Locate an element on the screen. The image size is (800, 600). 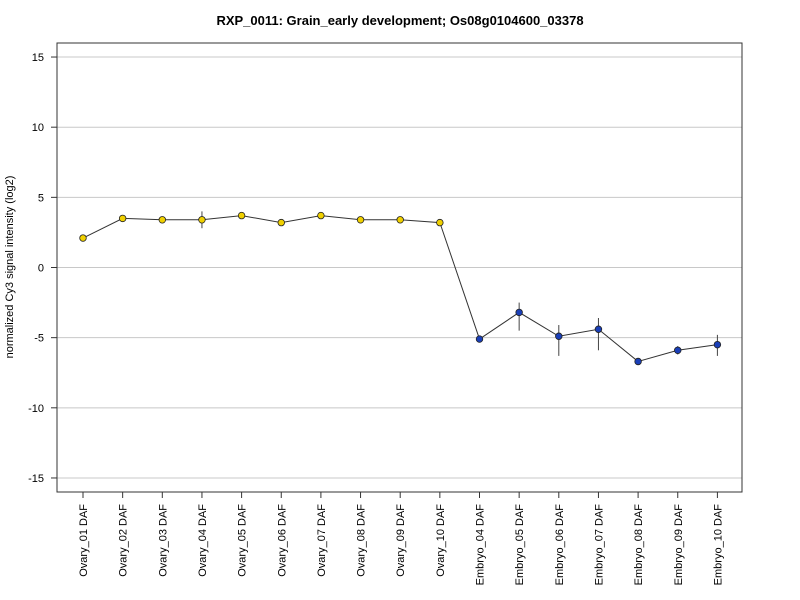
x-tick-label: Embryo_04 DAF is located at coordinates (481, 545).